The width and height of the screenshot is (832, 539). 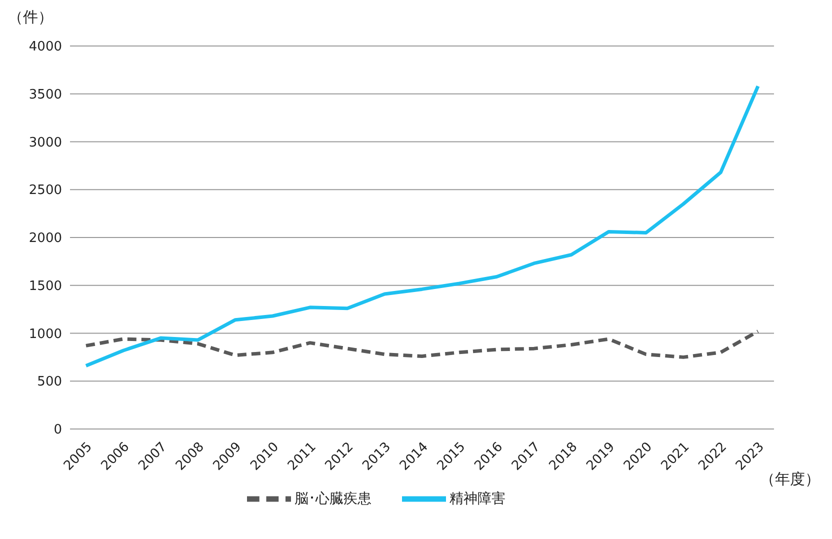 I want to click on y-tick-label: 0, so click(x=58, y=430).